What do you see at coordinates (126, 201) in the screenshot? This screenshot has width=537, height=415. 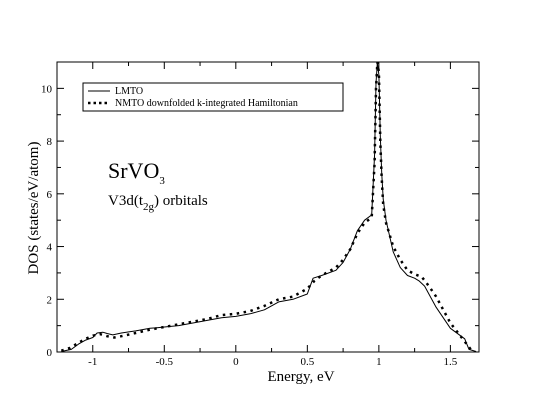 I see `annotation-subtitle-prefix: V3d(t` at bounding box center [126, 201].